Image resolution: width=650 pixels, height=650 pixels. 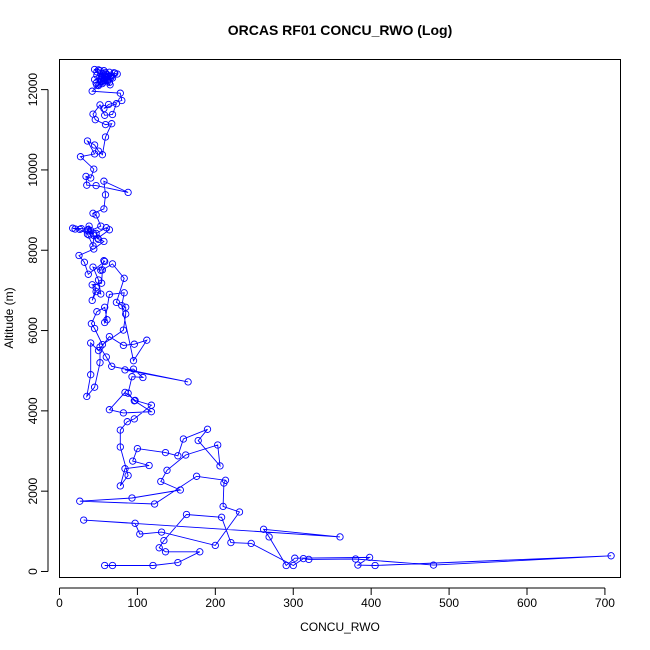 What do you see at coordinates (137, 603) in the screenshot?
I see `x-tick-label: 100` at bounding box center [137, 603].